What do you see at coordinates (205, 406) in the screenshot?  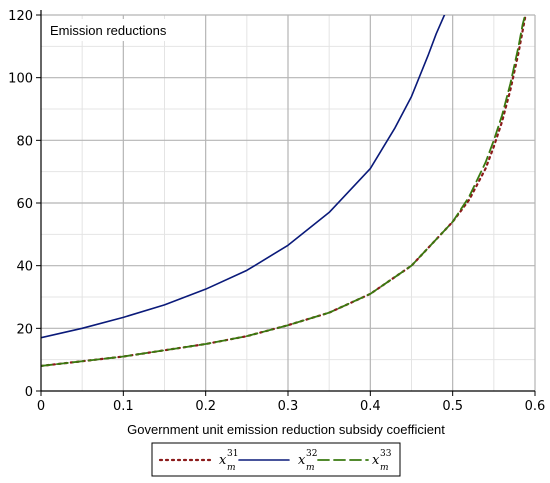 I see `x-tick-label: 0.2` at bounding box center [205, 406].